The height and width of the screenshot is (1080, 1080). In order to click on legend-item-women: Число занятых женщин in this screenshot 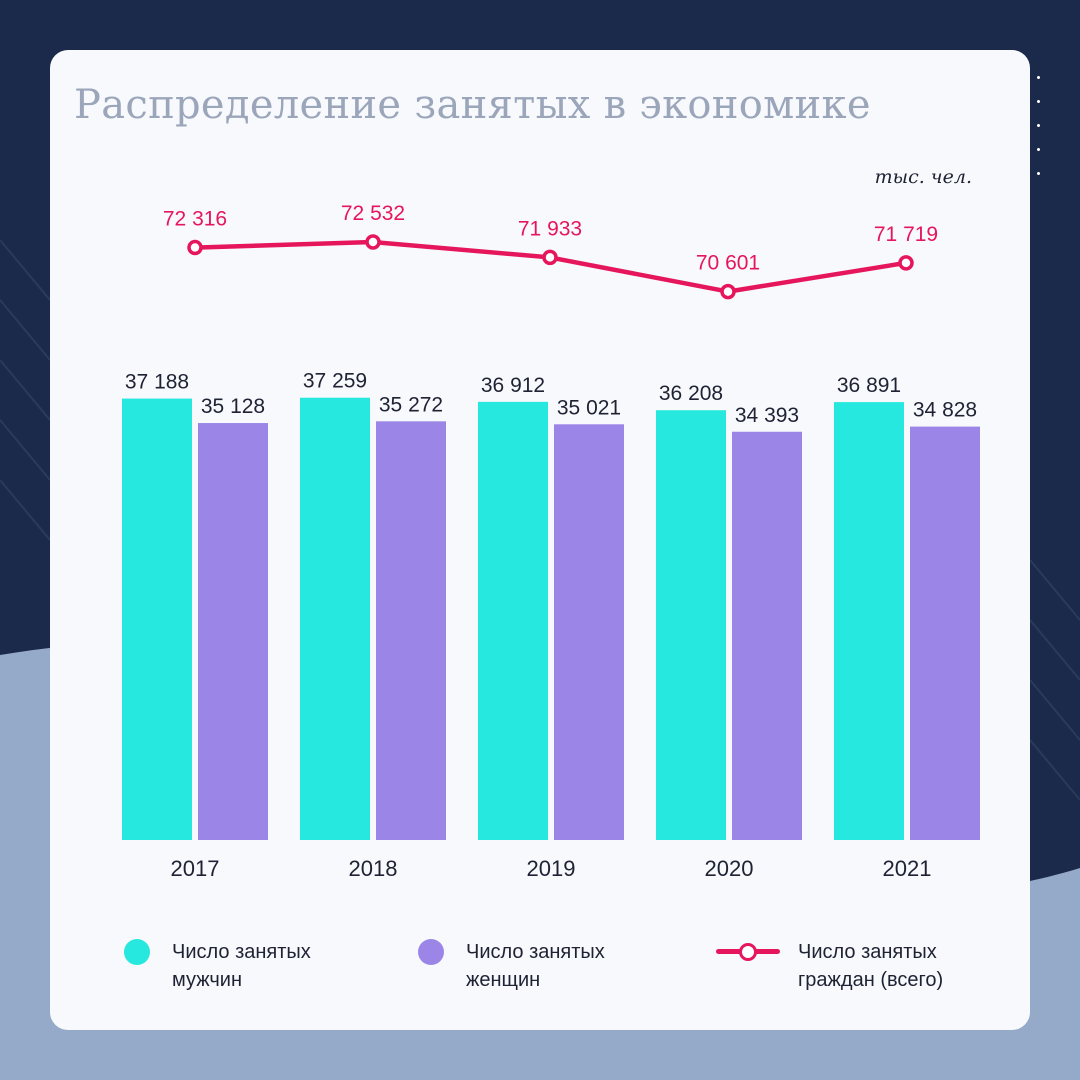, I will do `click(511, 966)`.